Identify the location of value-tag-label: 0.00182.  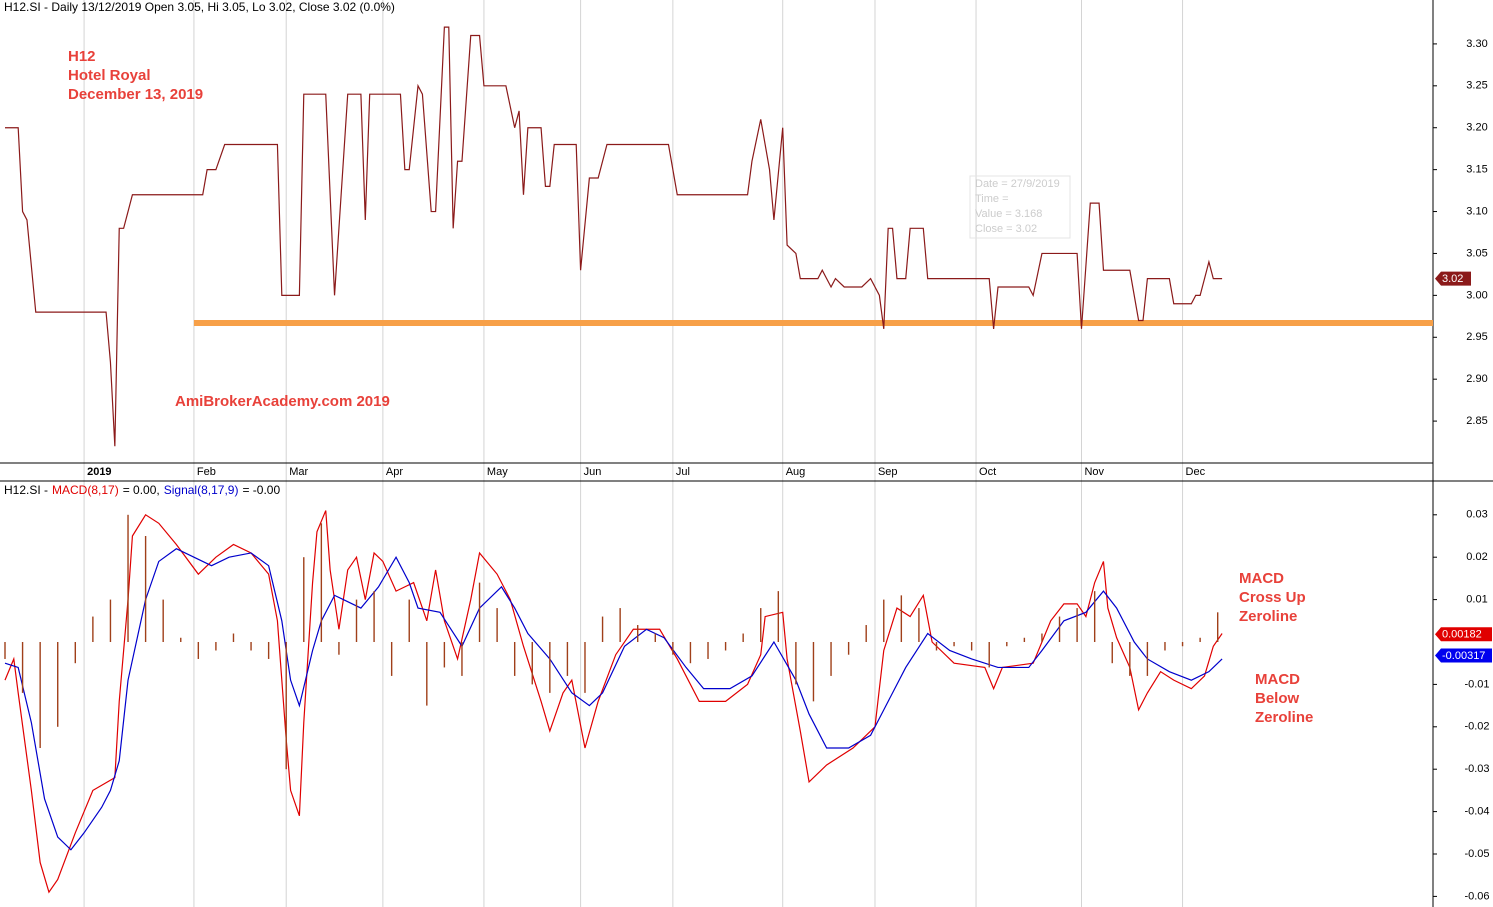
(1462, 635).